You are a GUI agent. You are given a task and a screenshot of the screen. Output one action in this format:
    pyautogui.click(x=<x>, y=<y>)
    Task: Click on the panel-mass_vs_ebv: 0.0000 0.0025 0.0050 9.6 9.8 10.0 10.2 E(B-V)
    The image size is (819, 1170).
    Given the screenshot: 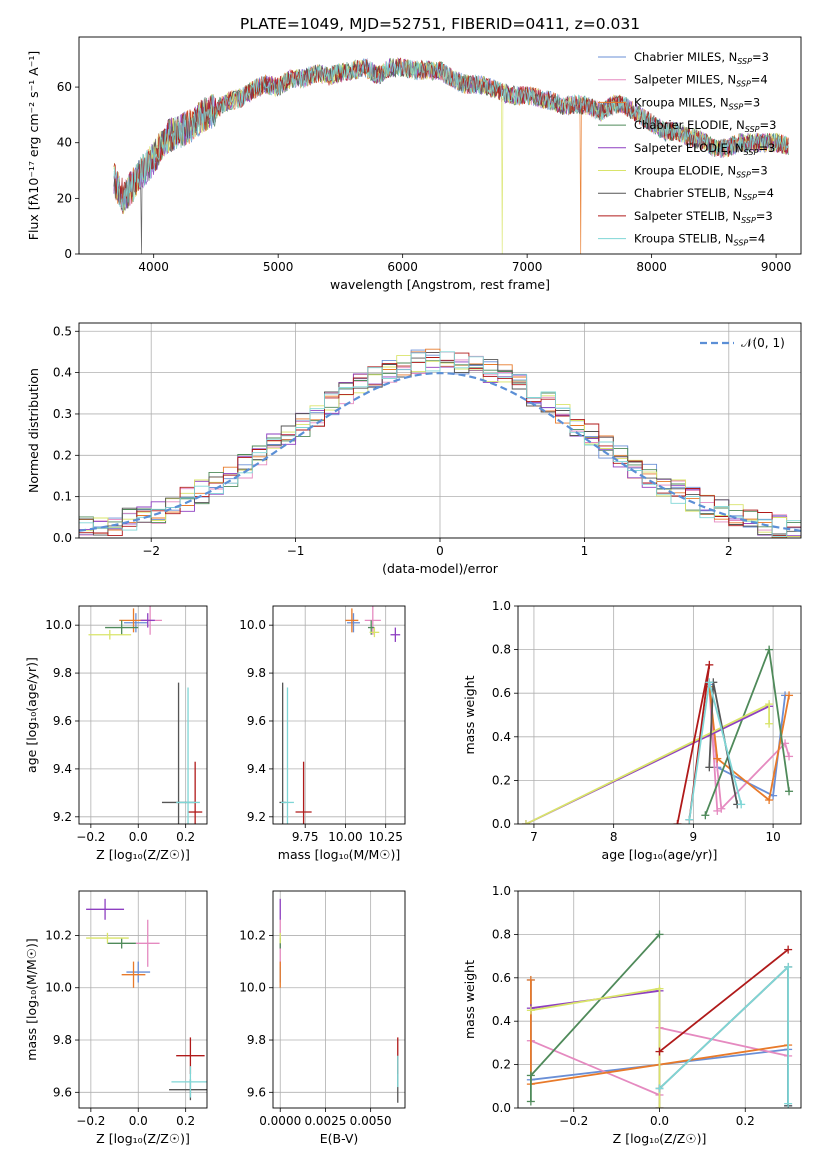 What is the action you would take?
    pyautogui.click(x=322, y=1018)
    